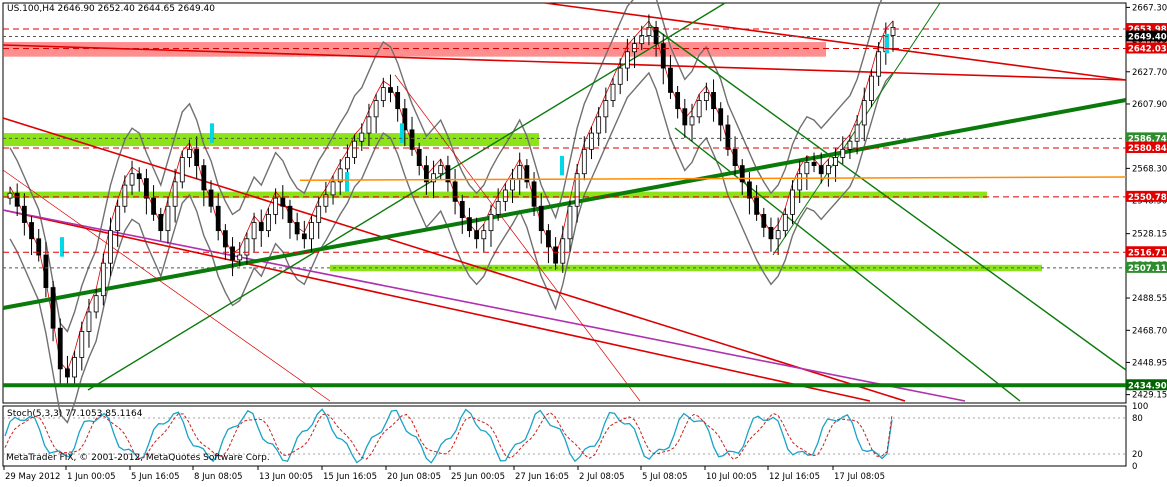  I want to click on date-tick-label: 17 Jul 08:05, so click(859, 477).